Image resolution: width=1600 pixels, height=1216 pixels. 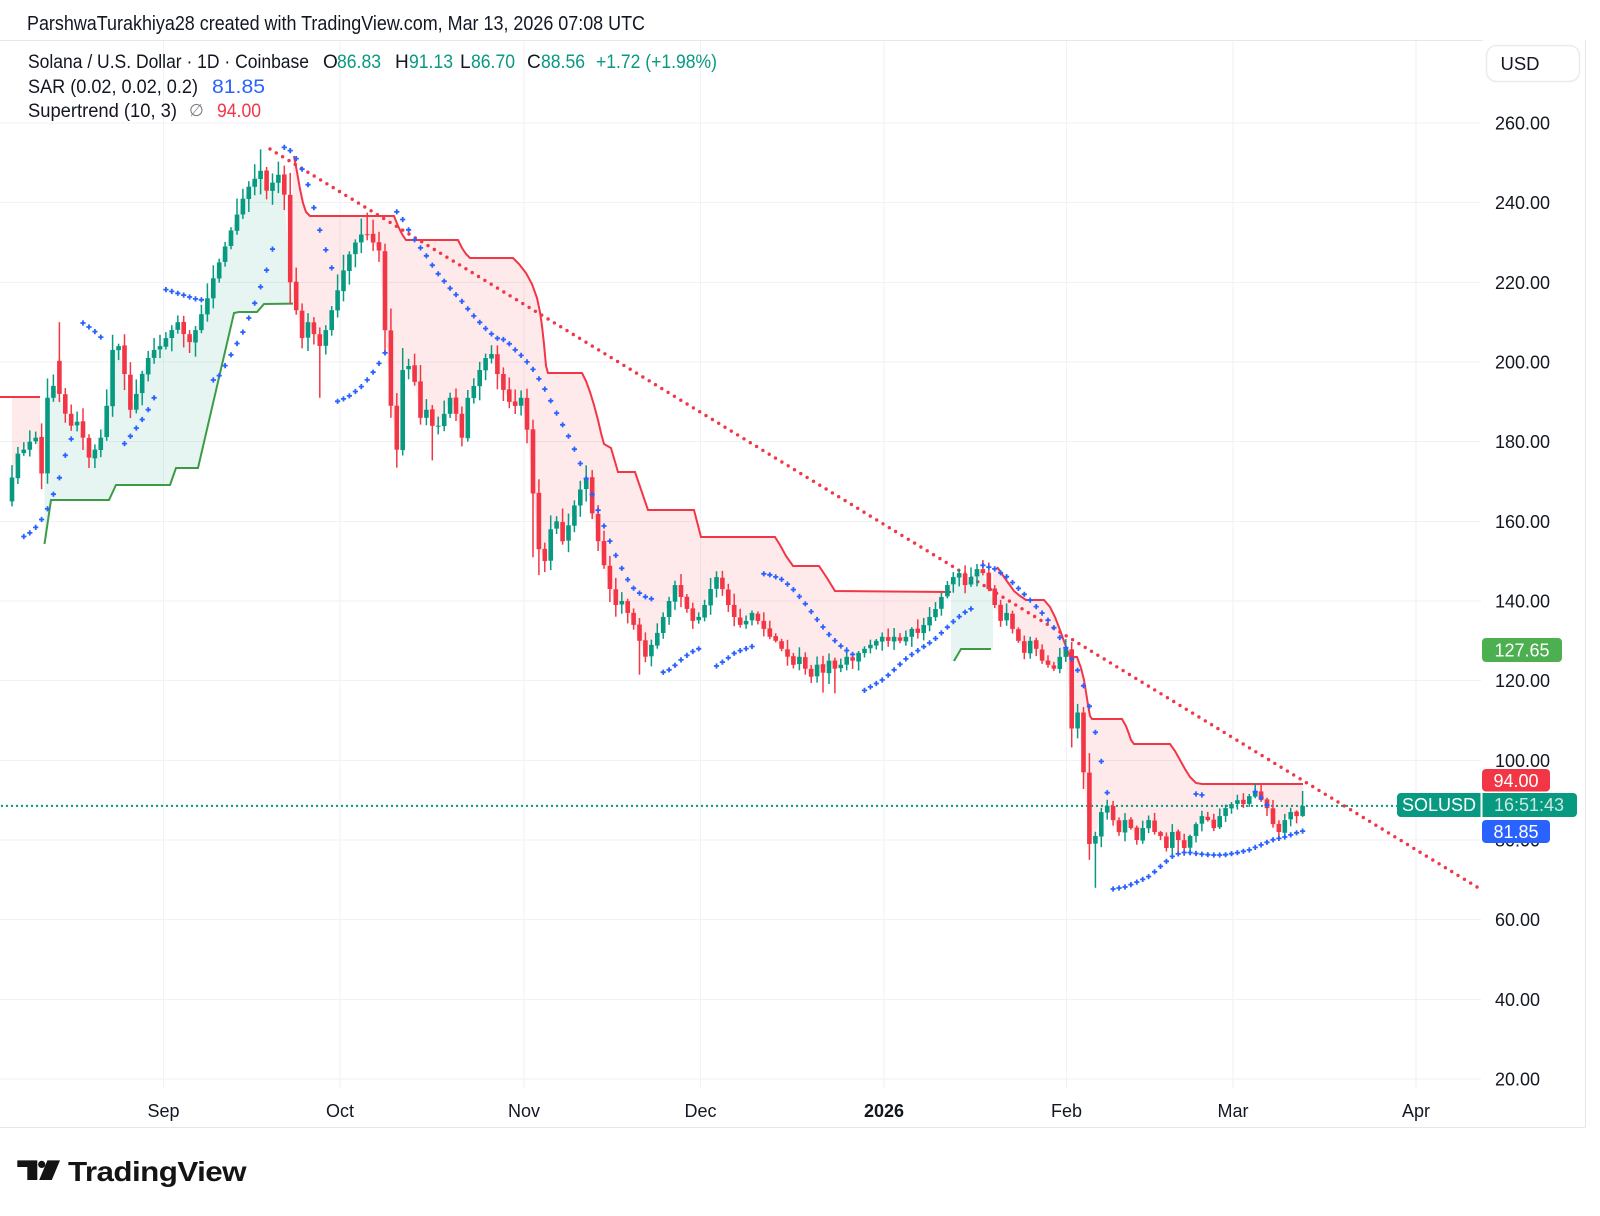 What do you see at coordinates (1522, 362) in the screenshot?
I see `svg-text: 200.00` at bounding box center [1522, 362].